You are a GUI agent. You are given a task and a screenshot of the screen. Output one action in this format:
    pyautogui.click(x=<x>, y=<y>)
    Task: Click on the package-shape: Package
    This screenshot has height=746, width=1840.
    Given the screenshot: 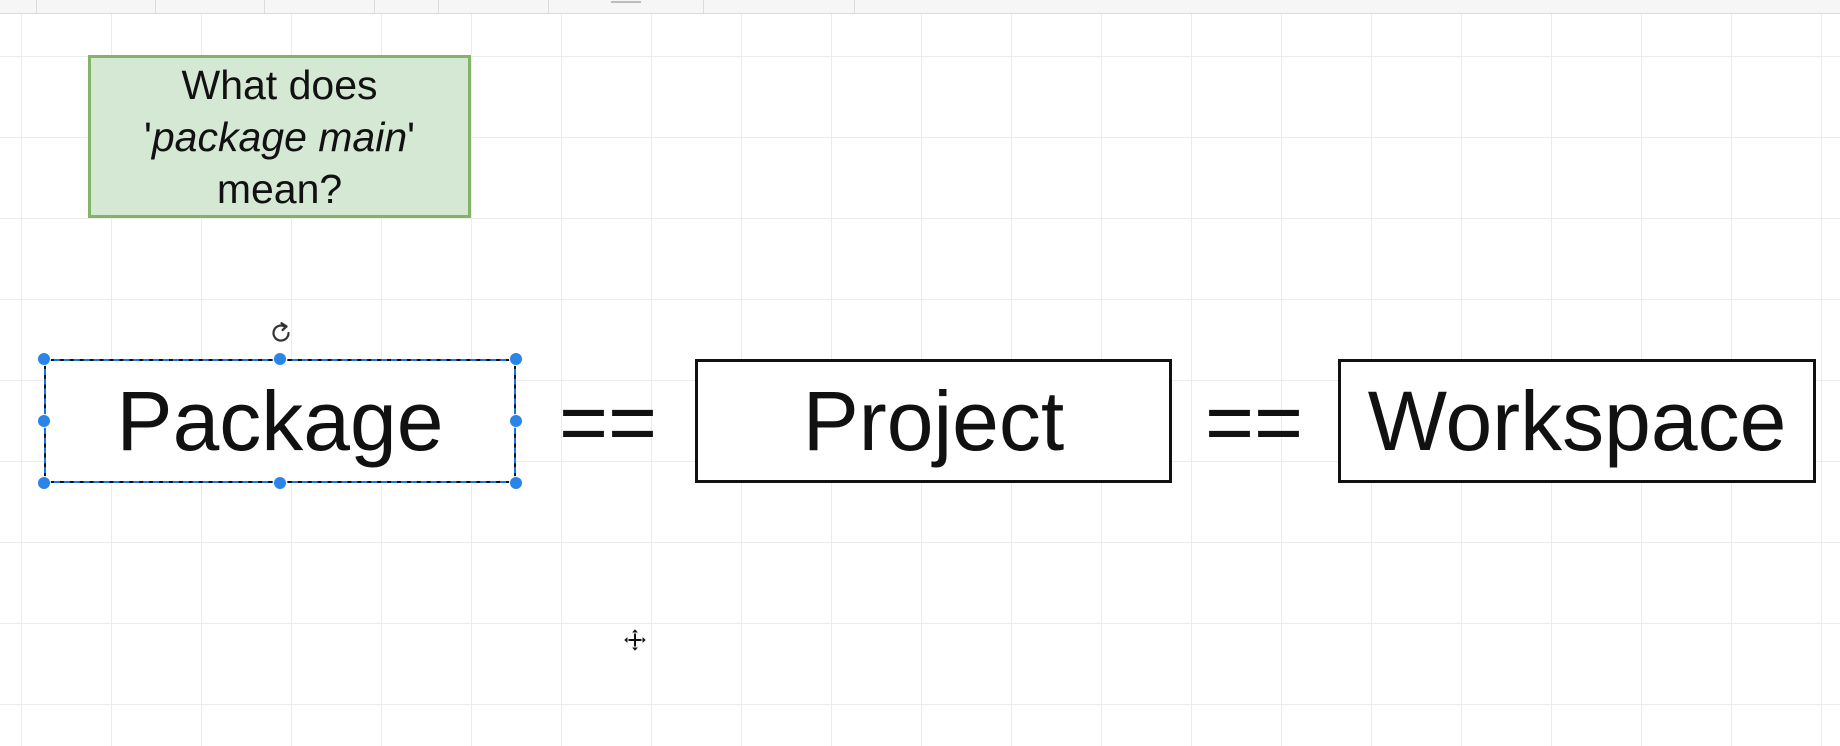 What is the action you would take?
    pyautogui.click(x=280, y=421)
    